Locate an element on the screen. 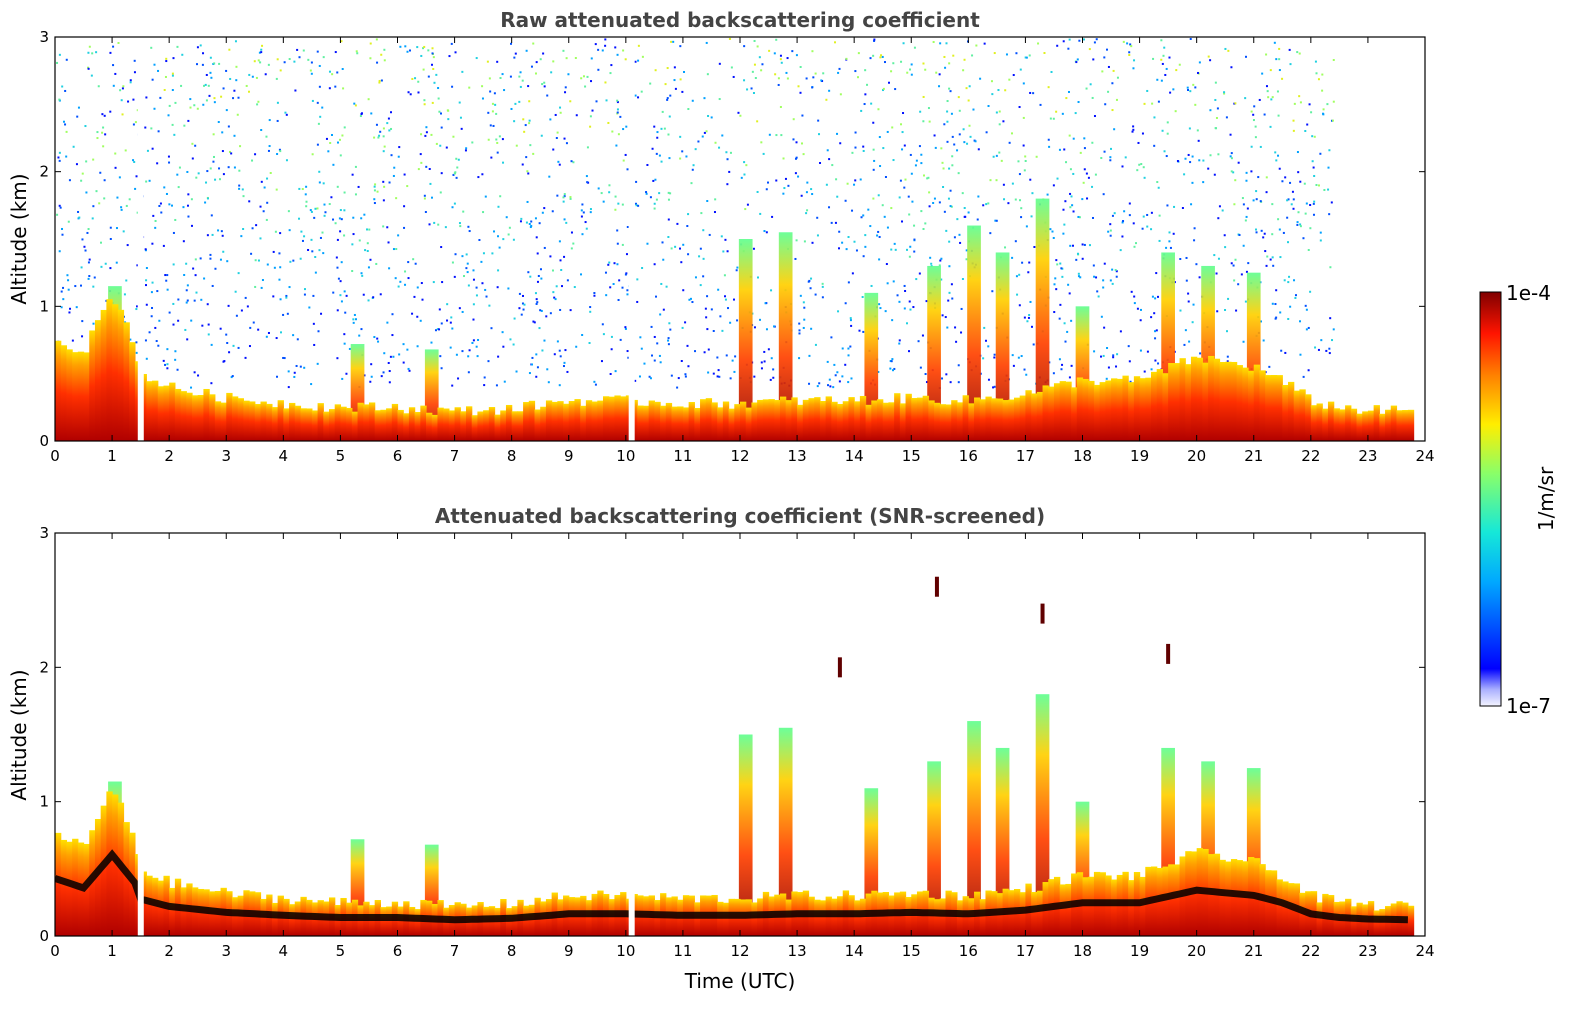  colorbar: 1e-4 1e-7 1/m/sr is located at coordinates (1518, 499).